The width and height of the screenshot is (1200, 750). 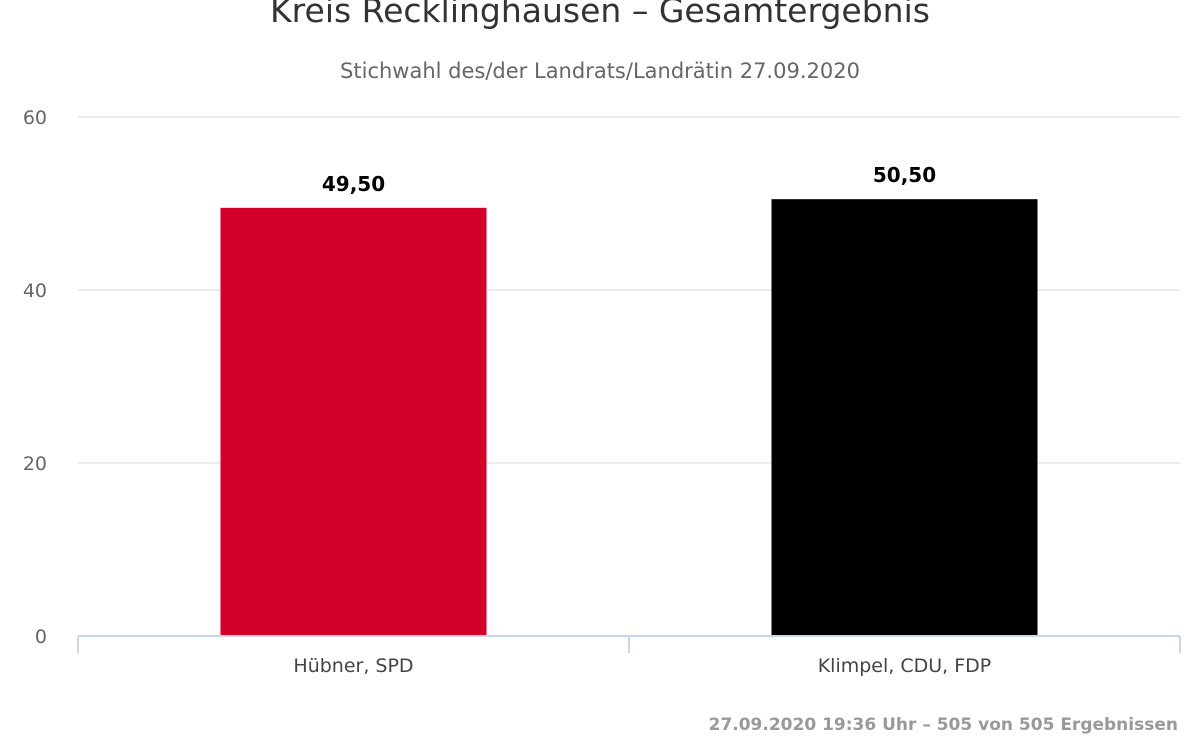 What do you see at coordinates (600, 15) in the screenshot?
I see `chart-title: Kreis Recklinghausen – Gesamtergebnis` at bounding box center [600, 15].